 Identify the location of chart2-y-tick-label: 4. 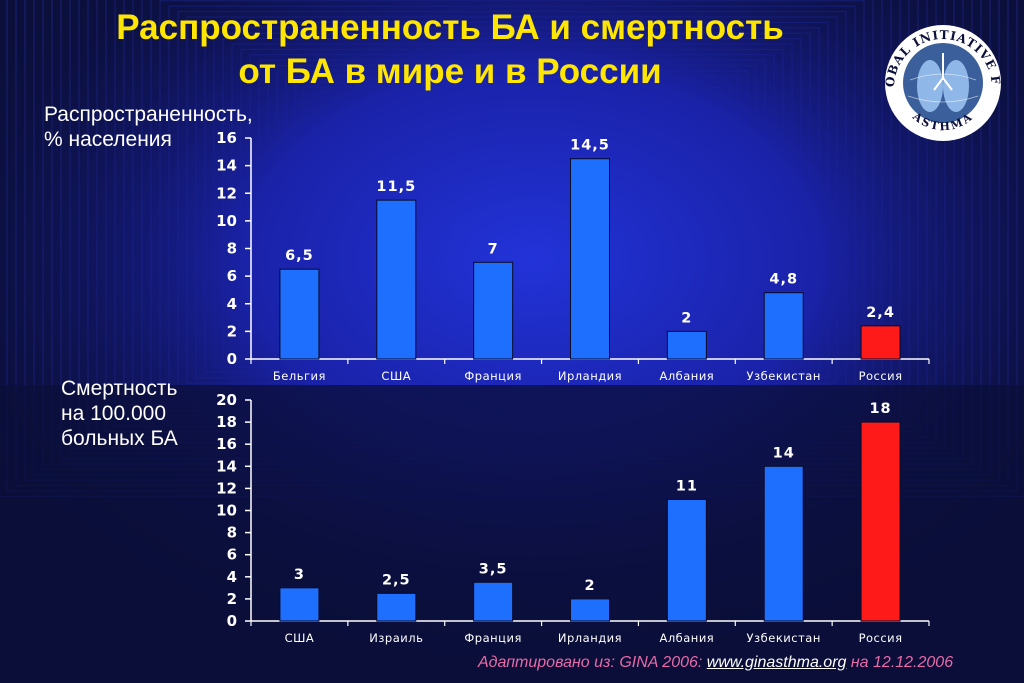
(232, 577).